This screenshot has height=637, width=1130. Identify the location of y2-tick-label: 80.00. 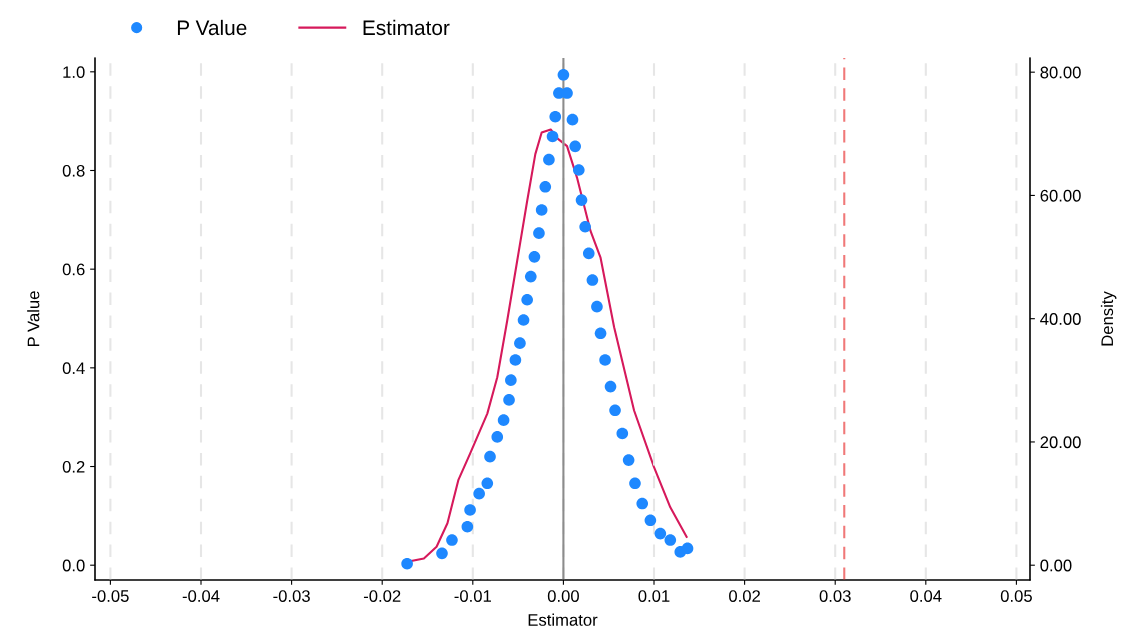
(1060, 72).